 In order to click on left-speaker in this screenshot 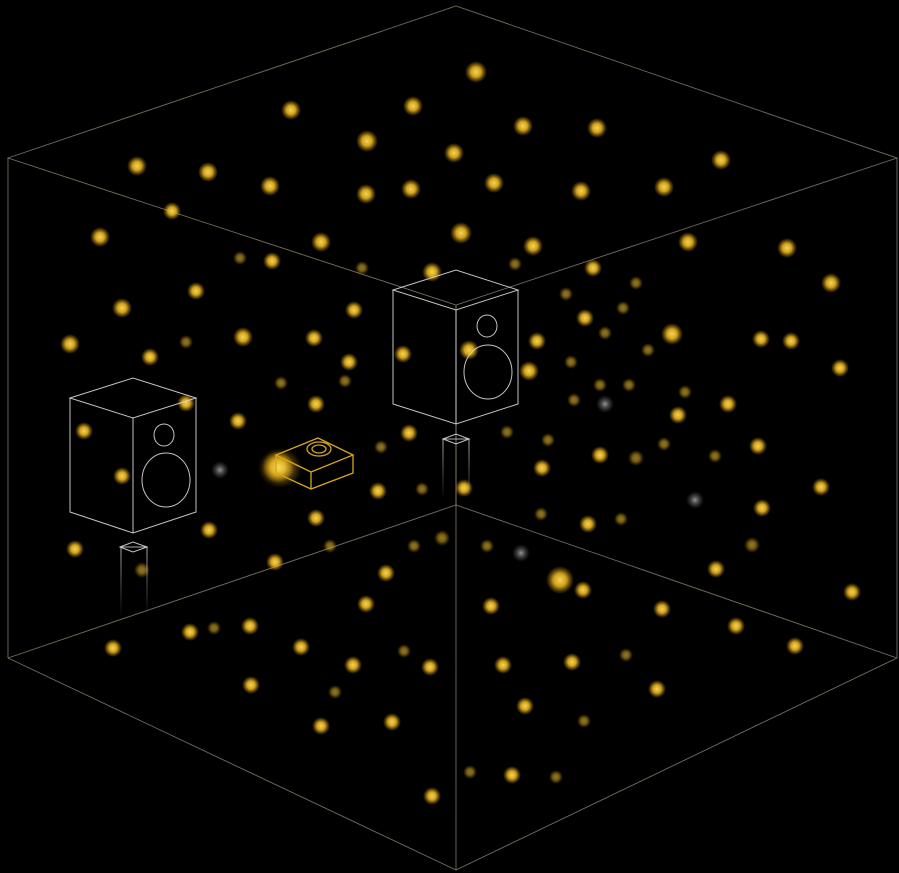, I will do `click(133, 497)`.